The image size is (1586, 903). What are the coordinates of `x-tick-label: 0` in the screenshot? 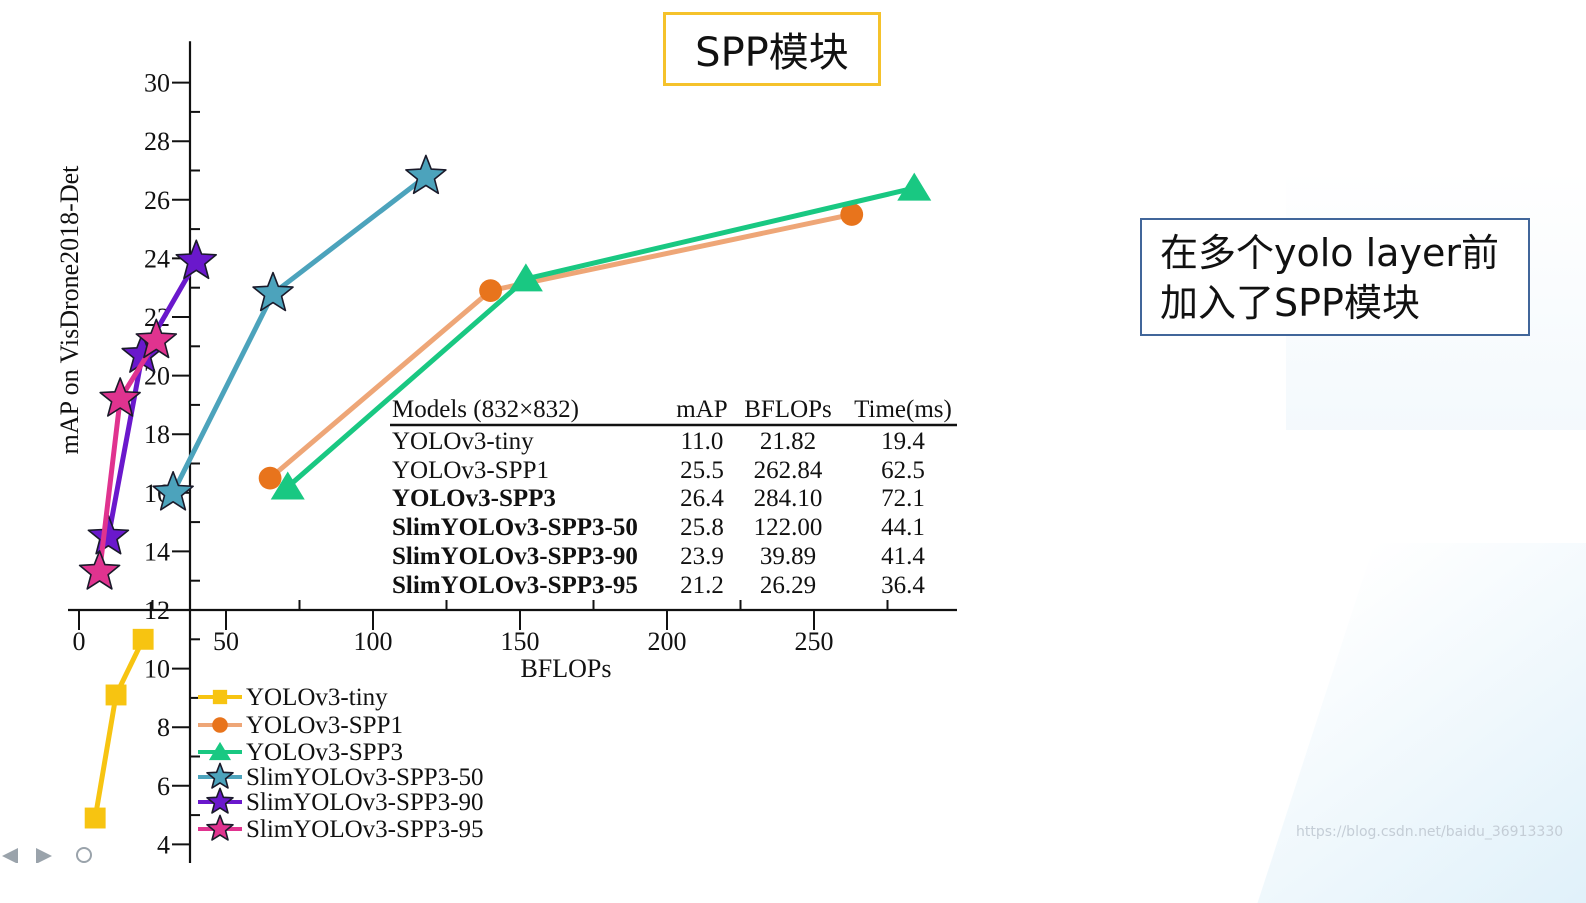 It's located at (79, 641).